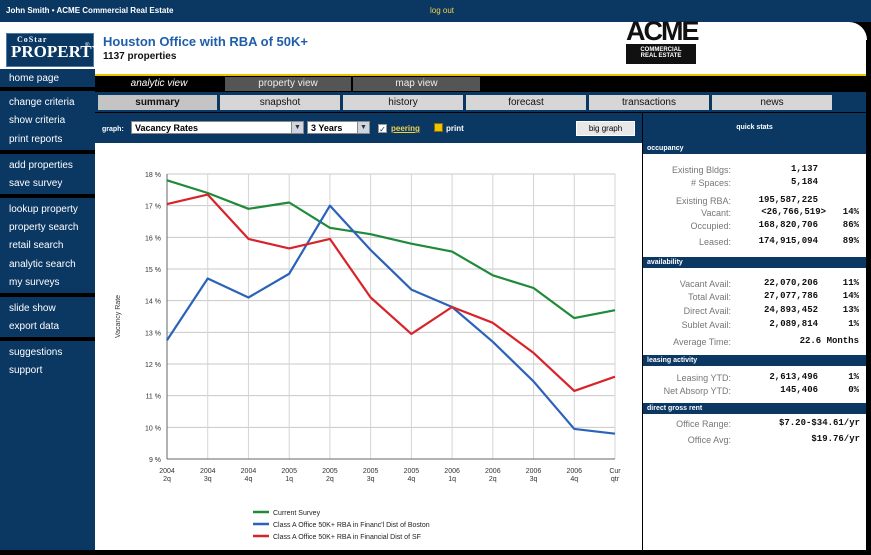 The image size is (871, 555). What do you see at coordinates (44, 227) in the screenshot?
I see `sidebar-item-property-search: property search` at bounding box center [44, 227].